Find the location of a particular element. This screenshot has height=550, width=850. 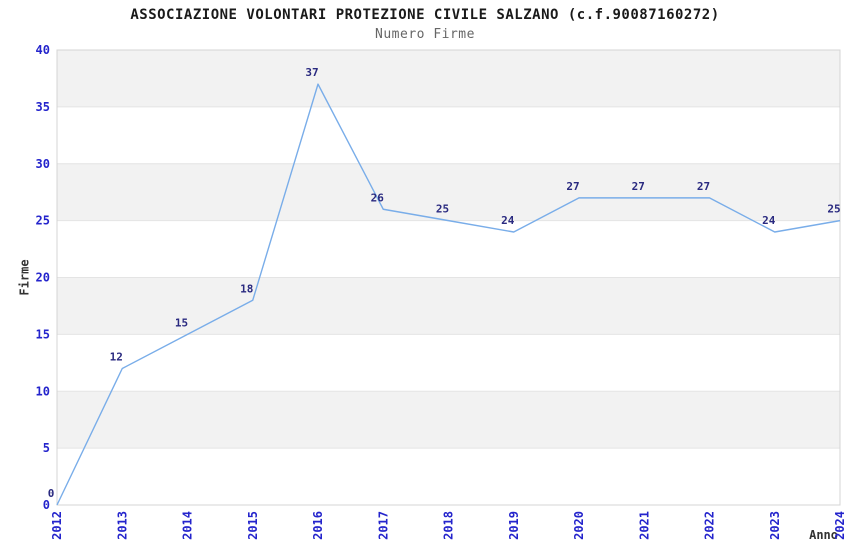

x-tick-label: 2022 is located at coordinates (710, 525).